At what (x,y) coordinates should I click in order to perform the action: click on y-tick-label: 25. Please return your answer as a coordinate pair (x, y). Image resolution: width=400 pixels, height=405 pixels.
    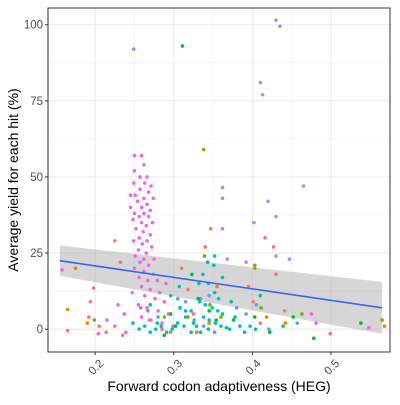
    Looking at the image, I should click on (36, 254).